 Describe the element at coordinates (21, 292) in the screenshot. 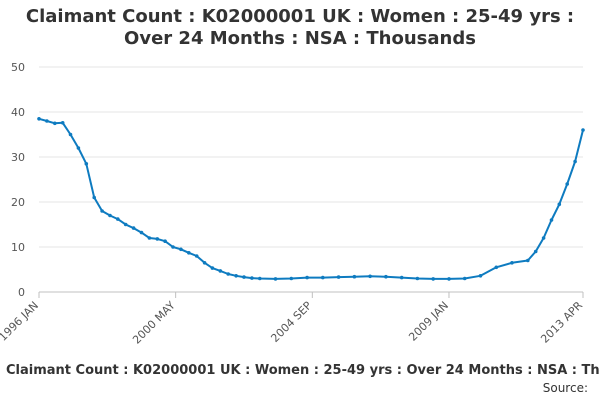

I see `y-tick-label: 0` at that location.